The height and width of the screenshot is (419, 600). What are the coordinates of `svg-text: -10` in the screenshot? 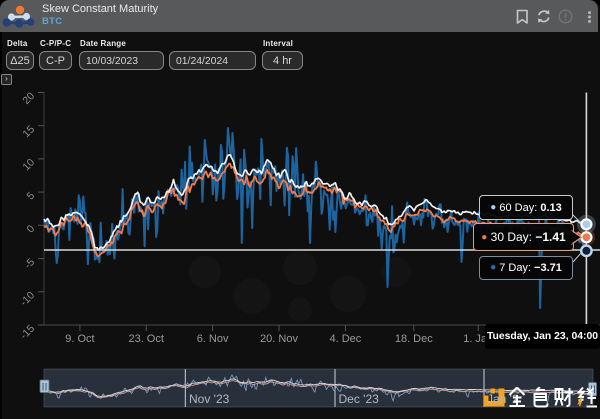 It's located at (27, 298).